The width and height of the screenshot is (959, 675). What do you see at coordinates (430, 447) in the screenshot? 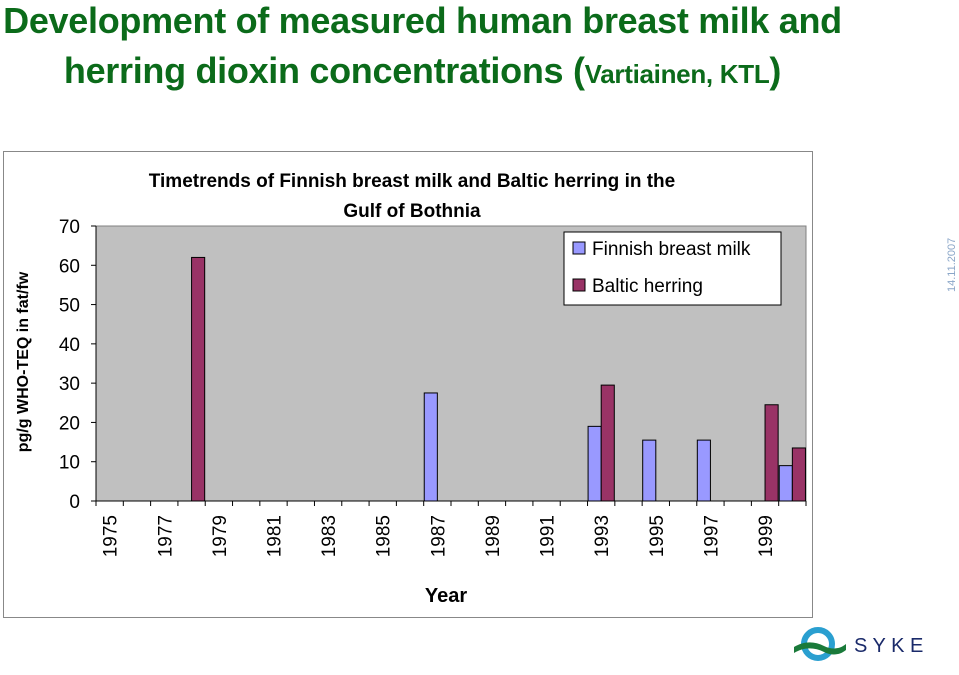
I see `bar-breast-milk-1987` at bounding box center [430, 447].